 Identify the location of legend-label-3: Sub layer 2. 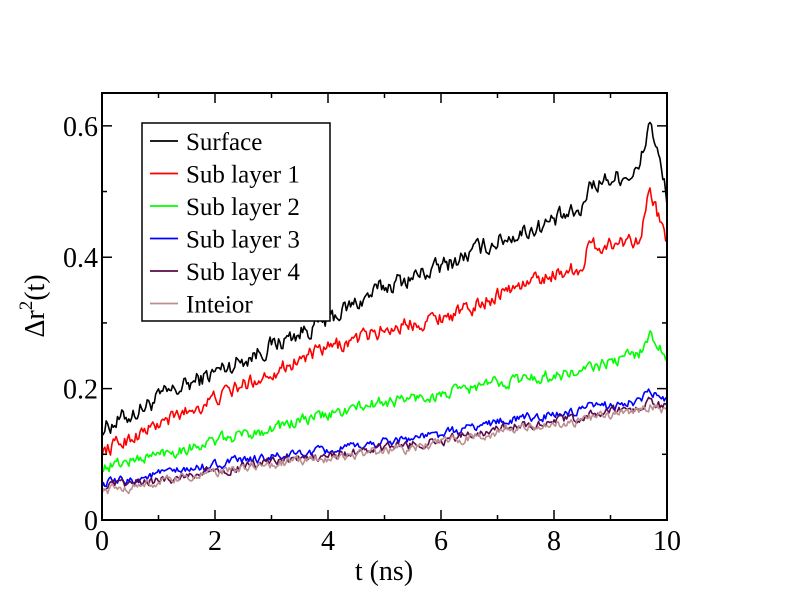
(243, 207).